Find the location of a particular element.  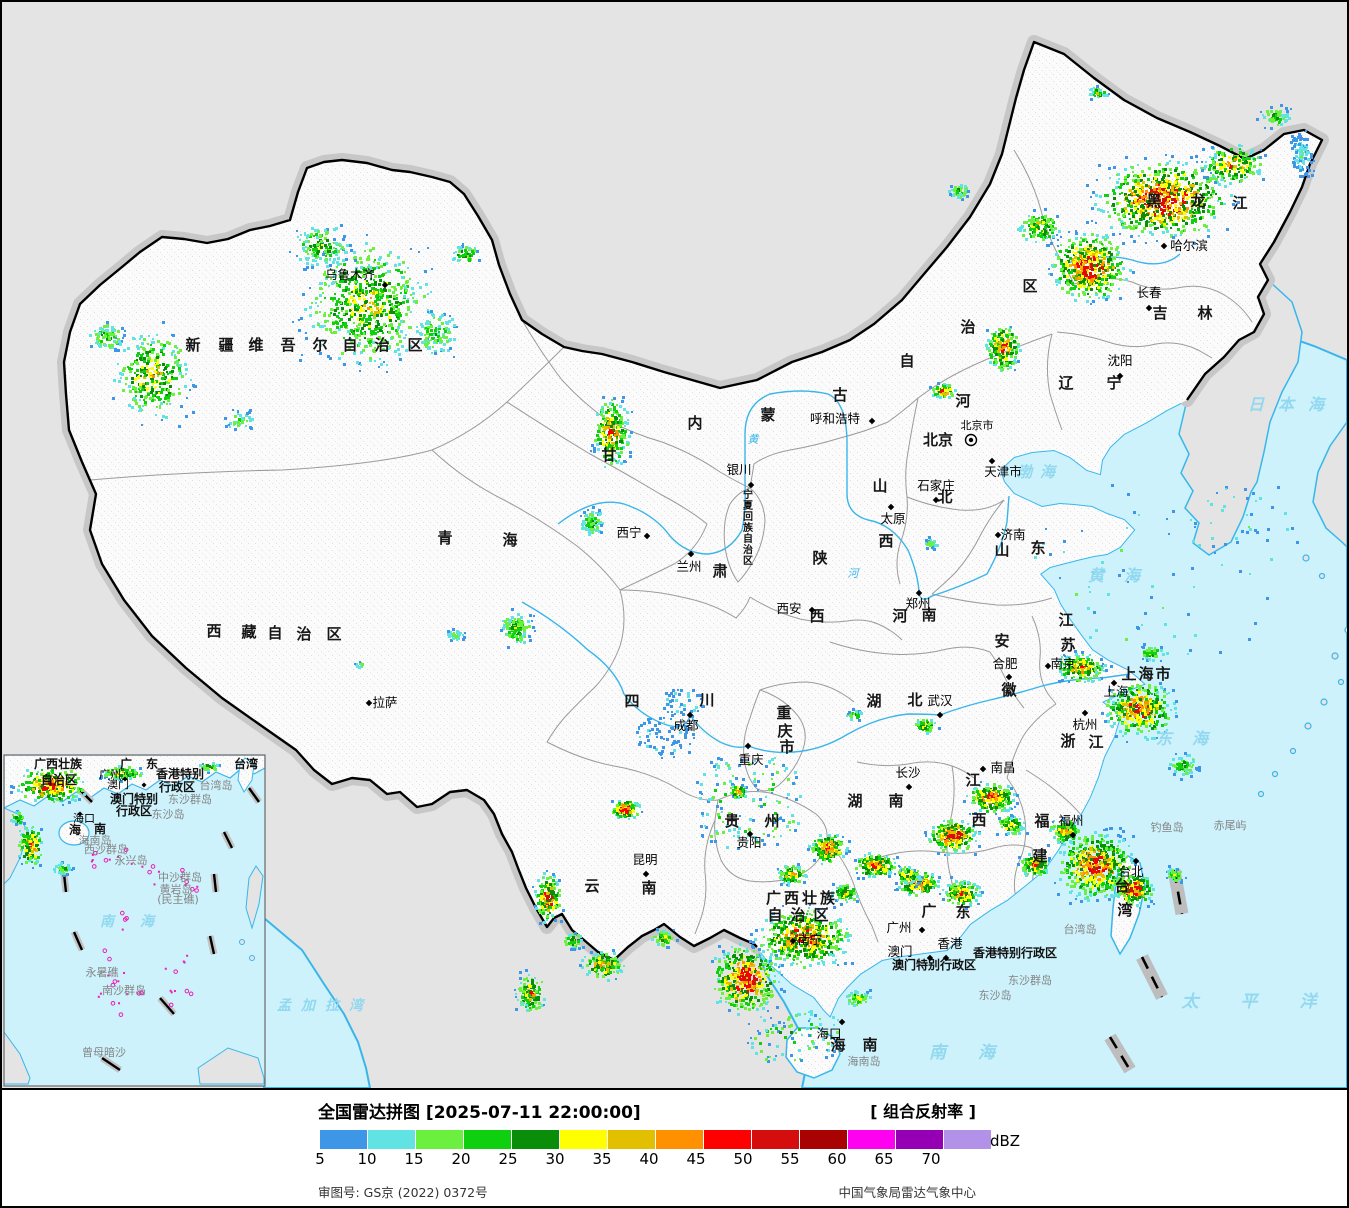

inset-taiwan is located at coordinates (246, 775).